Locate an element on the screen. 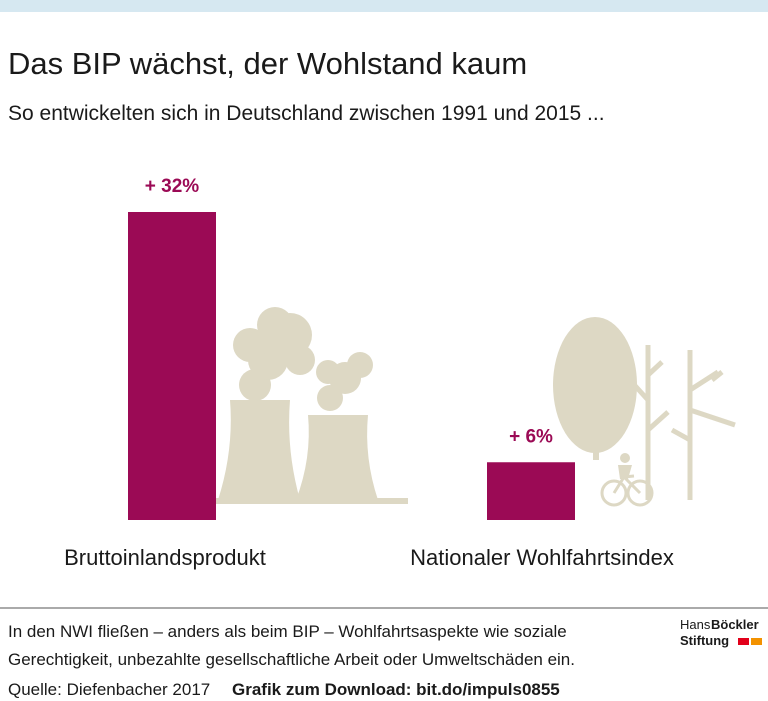  top-band is located at coordinates (384, 6).